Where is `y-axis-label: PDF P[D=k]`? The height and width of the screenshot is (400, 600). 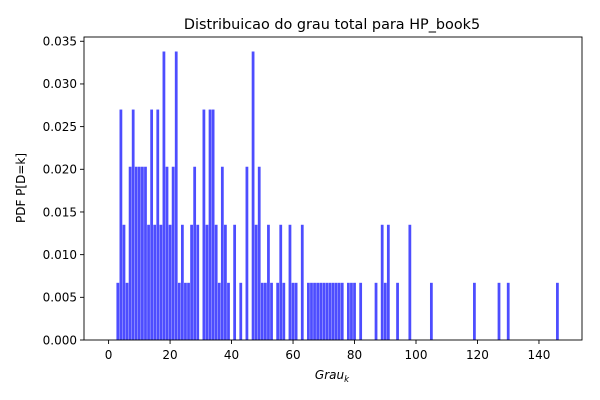 y-axis-label: PDF P[D=k] is located at coordinates (21, 188).